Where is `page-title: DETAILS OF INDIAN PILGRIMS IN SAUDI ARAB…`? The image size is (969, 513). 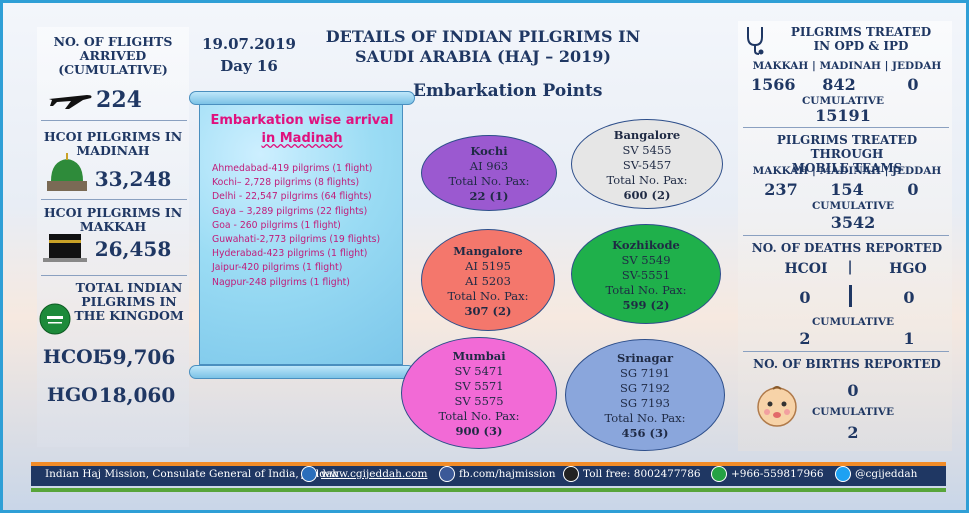 page-title: DETAILS OF INDIAN PILGRIMS IN SAUDI ARAB… is located at coordinates (483, 47).